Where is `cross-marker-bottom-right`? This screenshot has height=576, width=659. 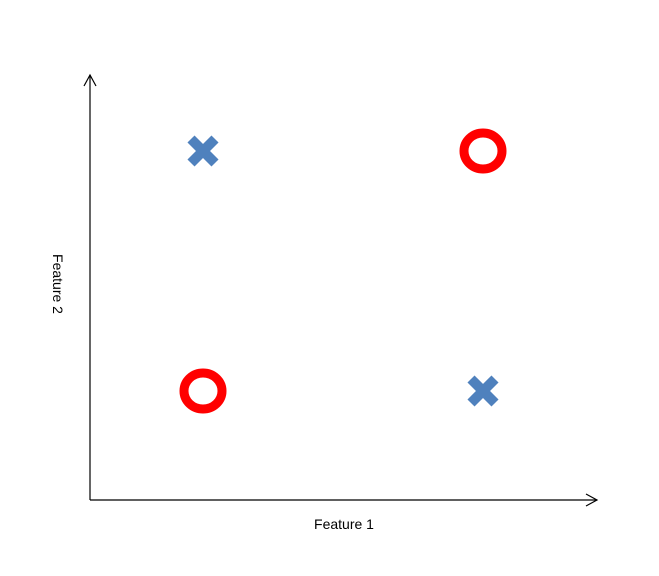
cross-marker-bottom-right is located at coordinates (483, 391).